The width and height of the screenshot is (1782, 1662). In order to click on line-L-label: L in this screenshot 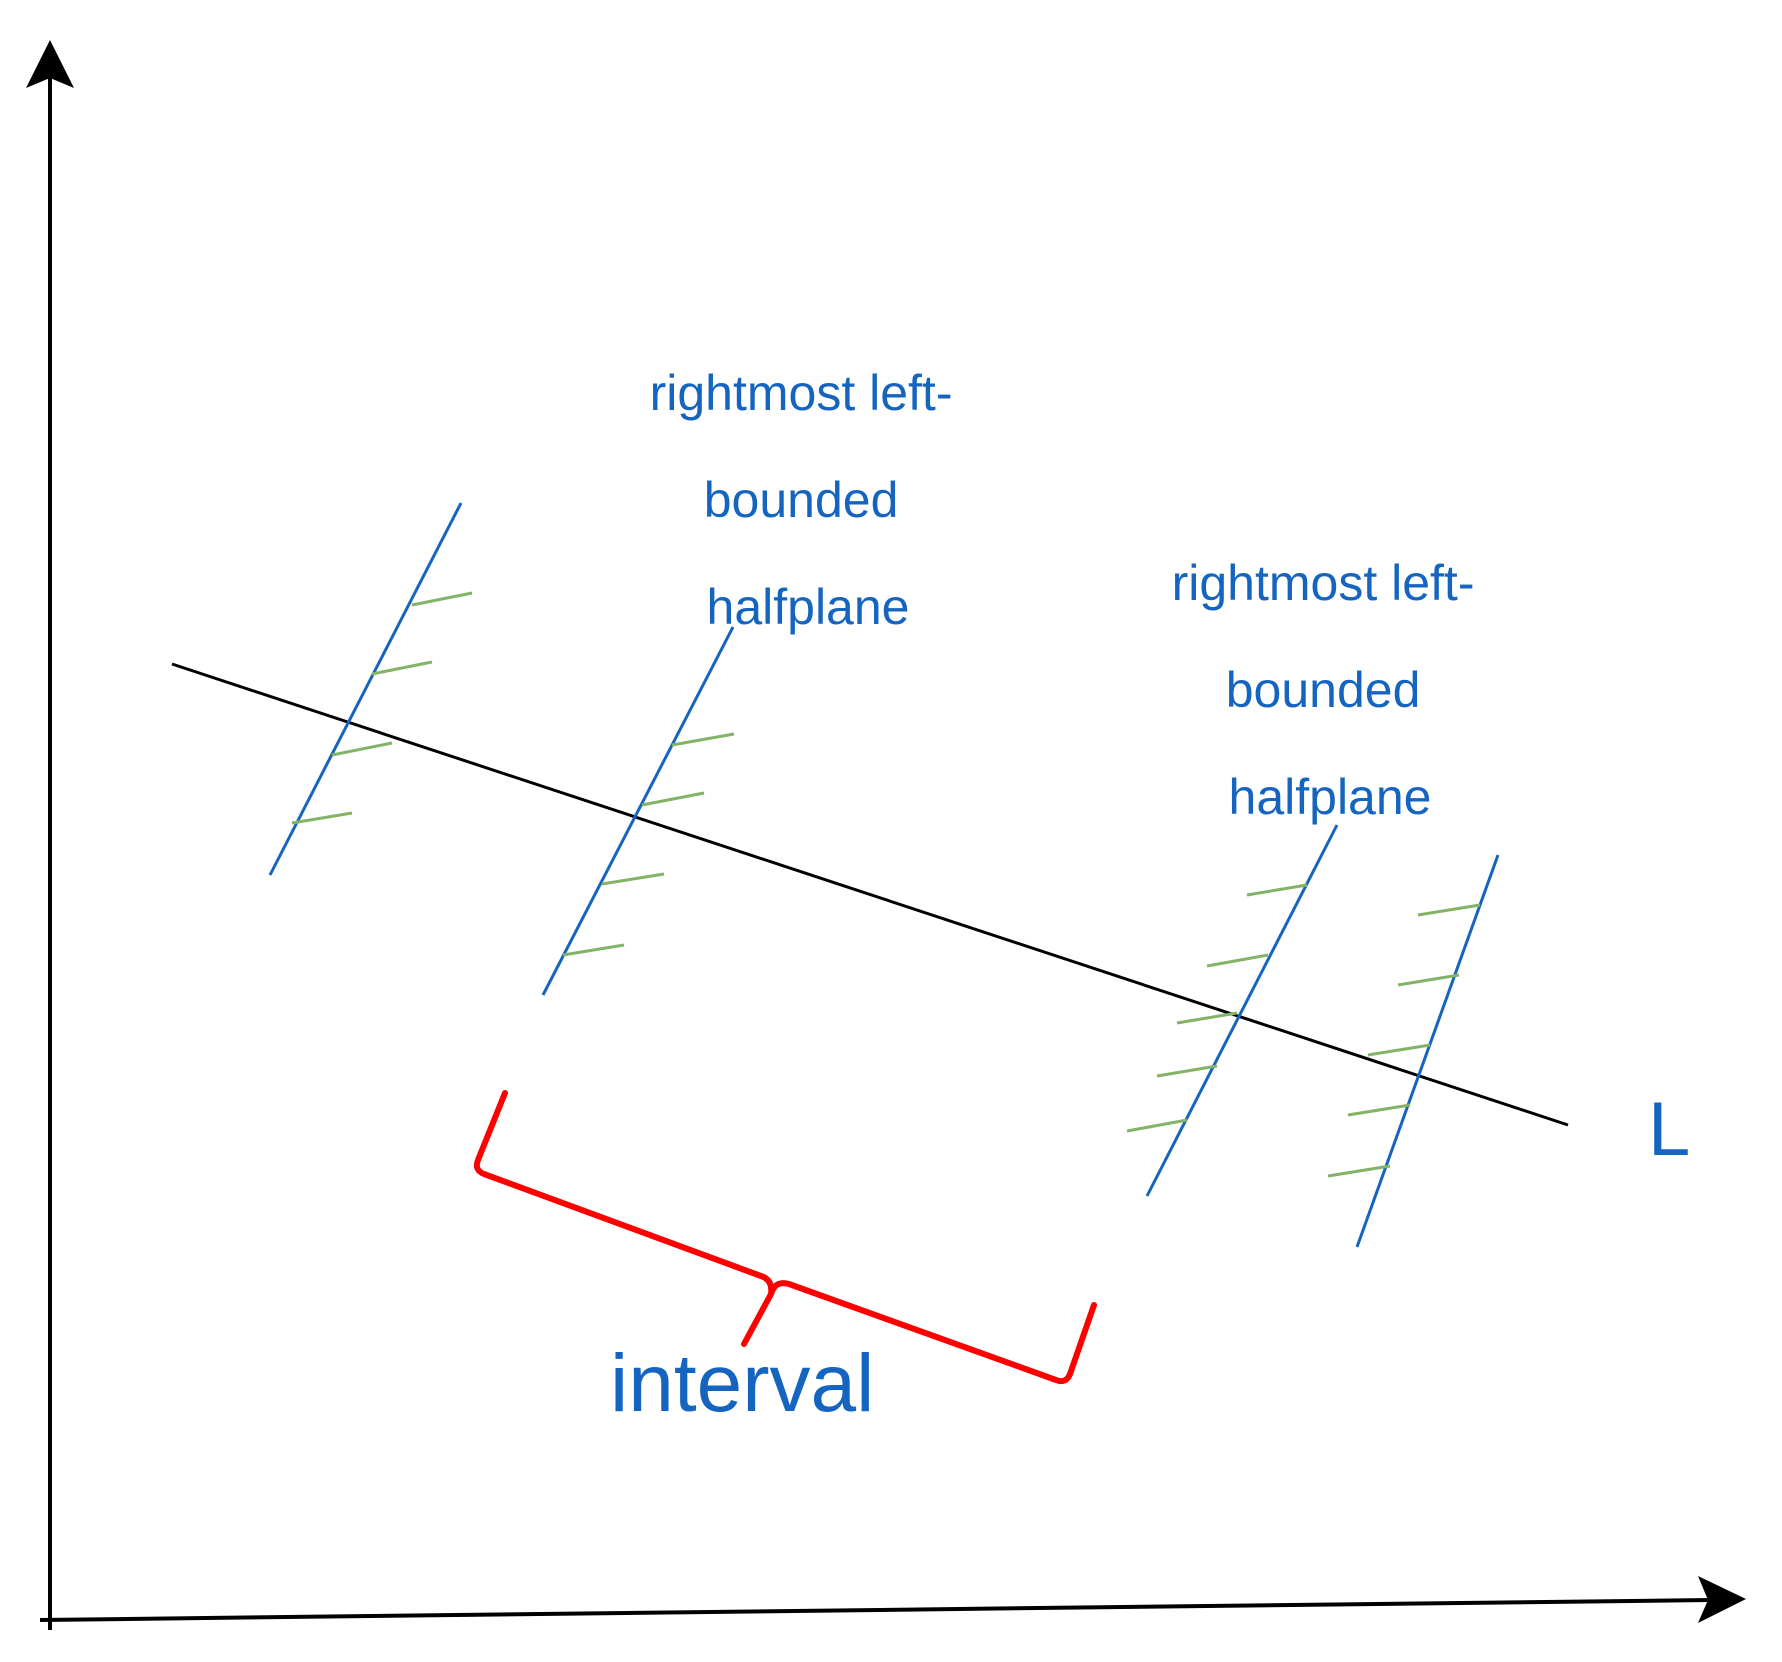, I will do `click(1669, 1129)`.